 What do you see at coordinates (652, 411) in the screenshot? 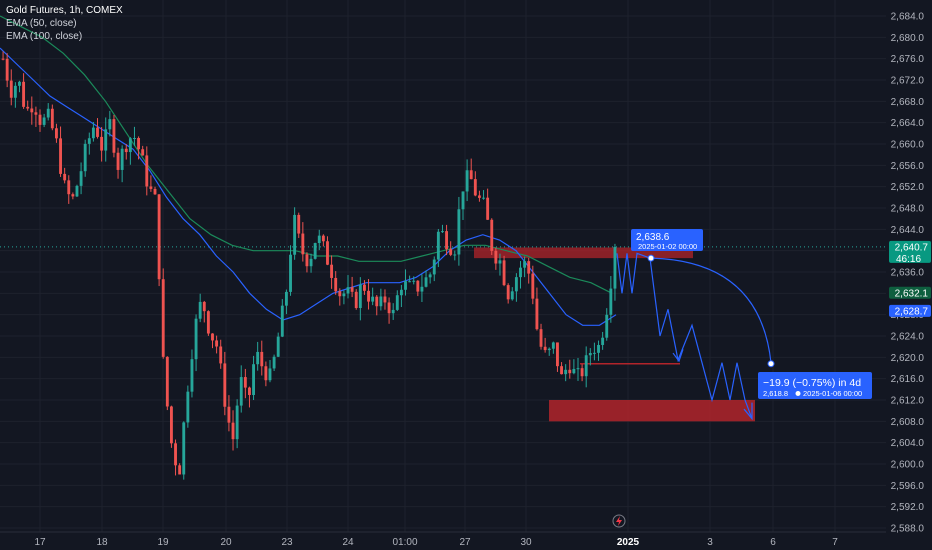
I see `support-zone` at bounding box center [652, 411].